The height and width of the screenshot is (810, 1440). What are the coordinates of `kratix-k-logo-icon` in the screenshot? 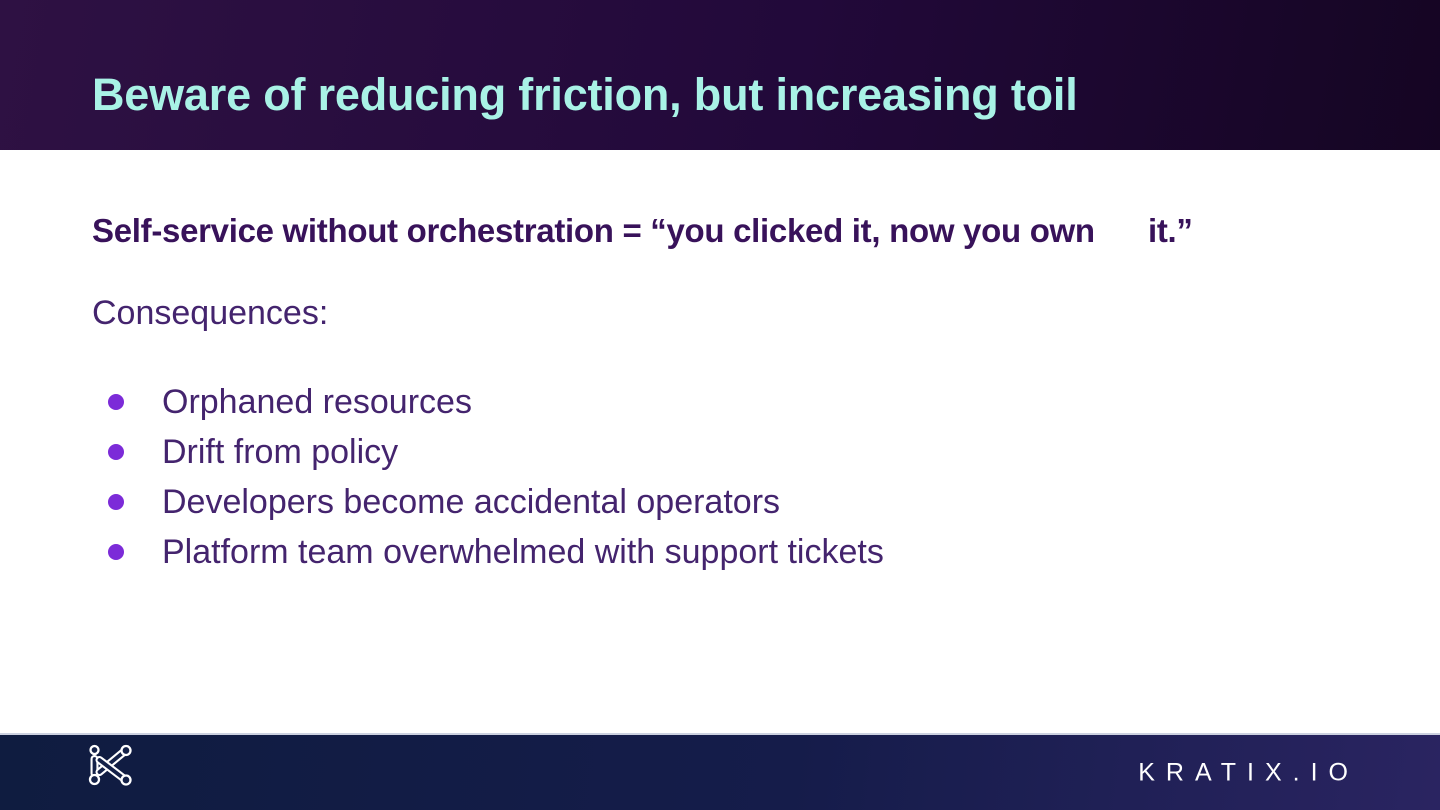 It's located at (110, 765).